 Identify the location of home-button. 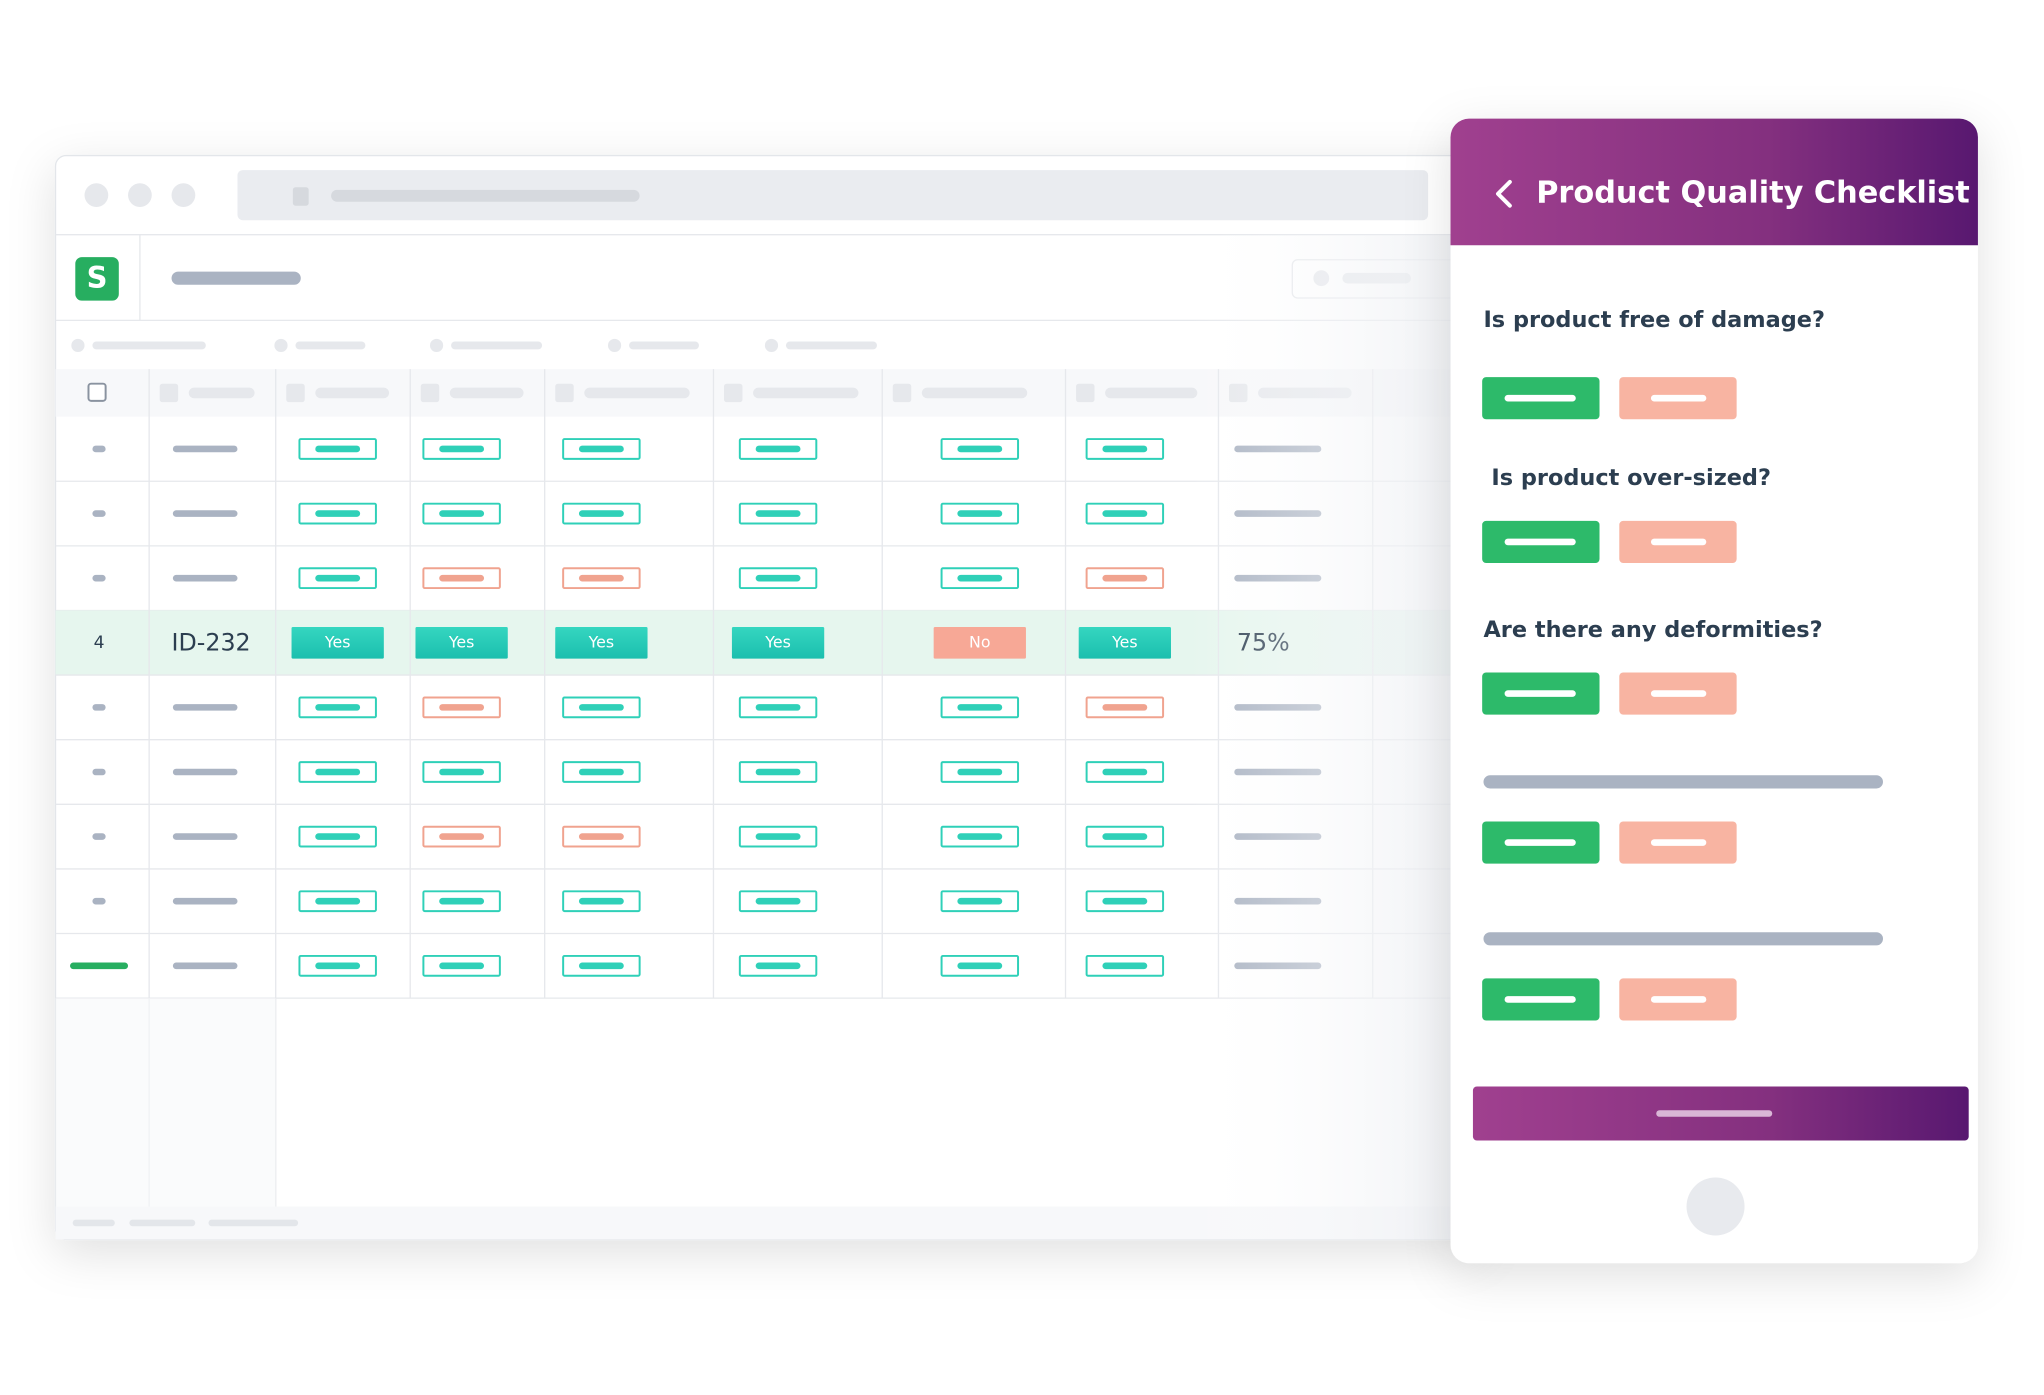
(1715, 1206).